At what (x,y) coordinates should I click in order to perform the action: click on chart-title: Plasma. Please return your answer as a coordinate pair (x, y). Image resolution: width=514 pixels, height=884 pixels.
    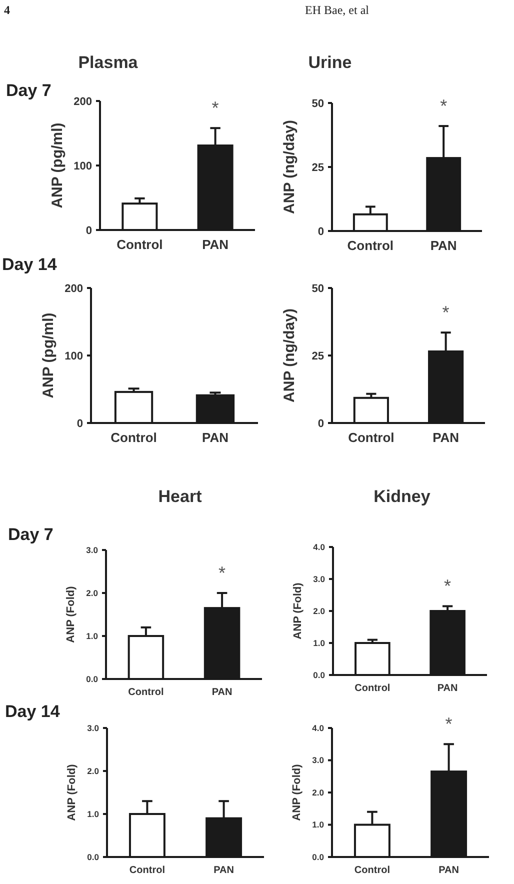
    Looking at the image, I should click on (108, 62).